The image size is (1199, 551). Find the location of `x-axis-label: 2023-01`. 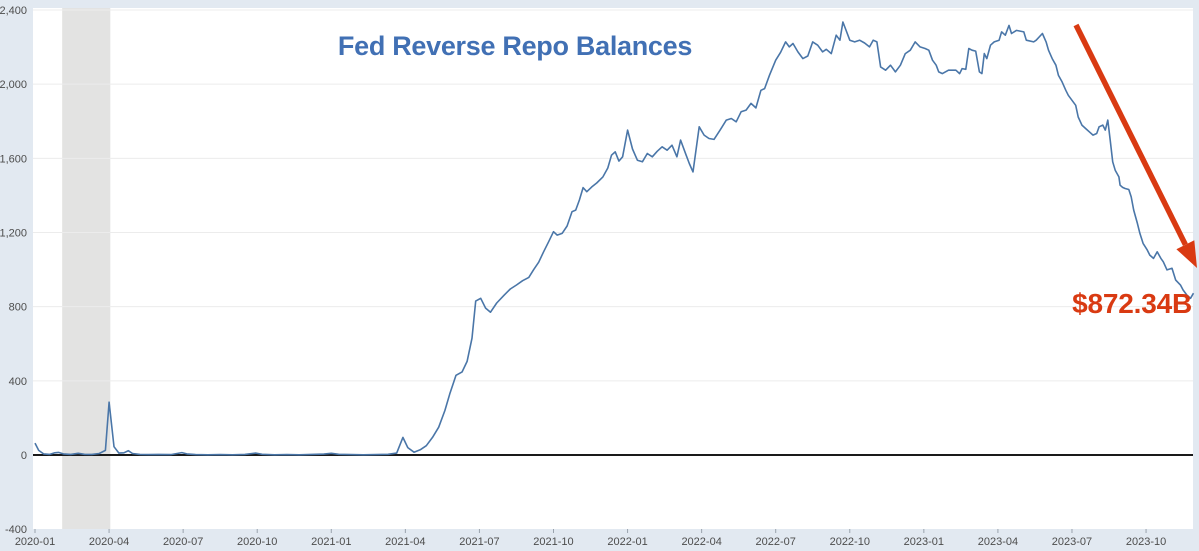

x-axis-label: 2023-01 is located at coordinates (924, 542).